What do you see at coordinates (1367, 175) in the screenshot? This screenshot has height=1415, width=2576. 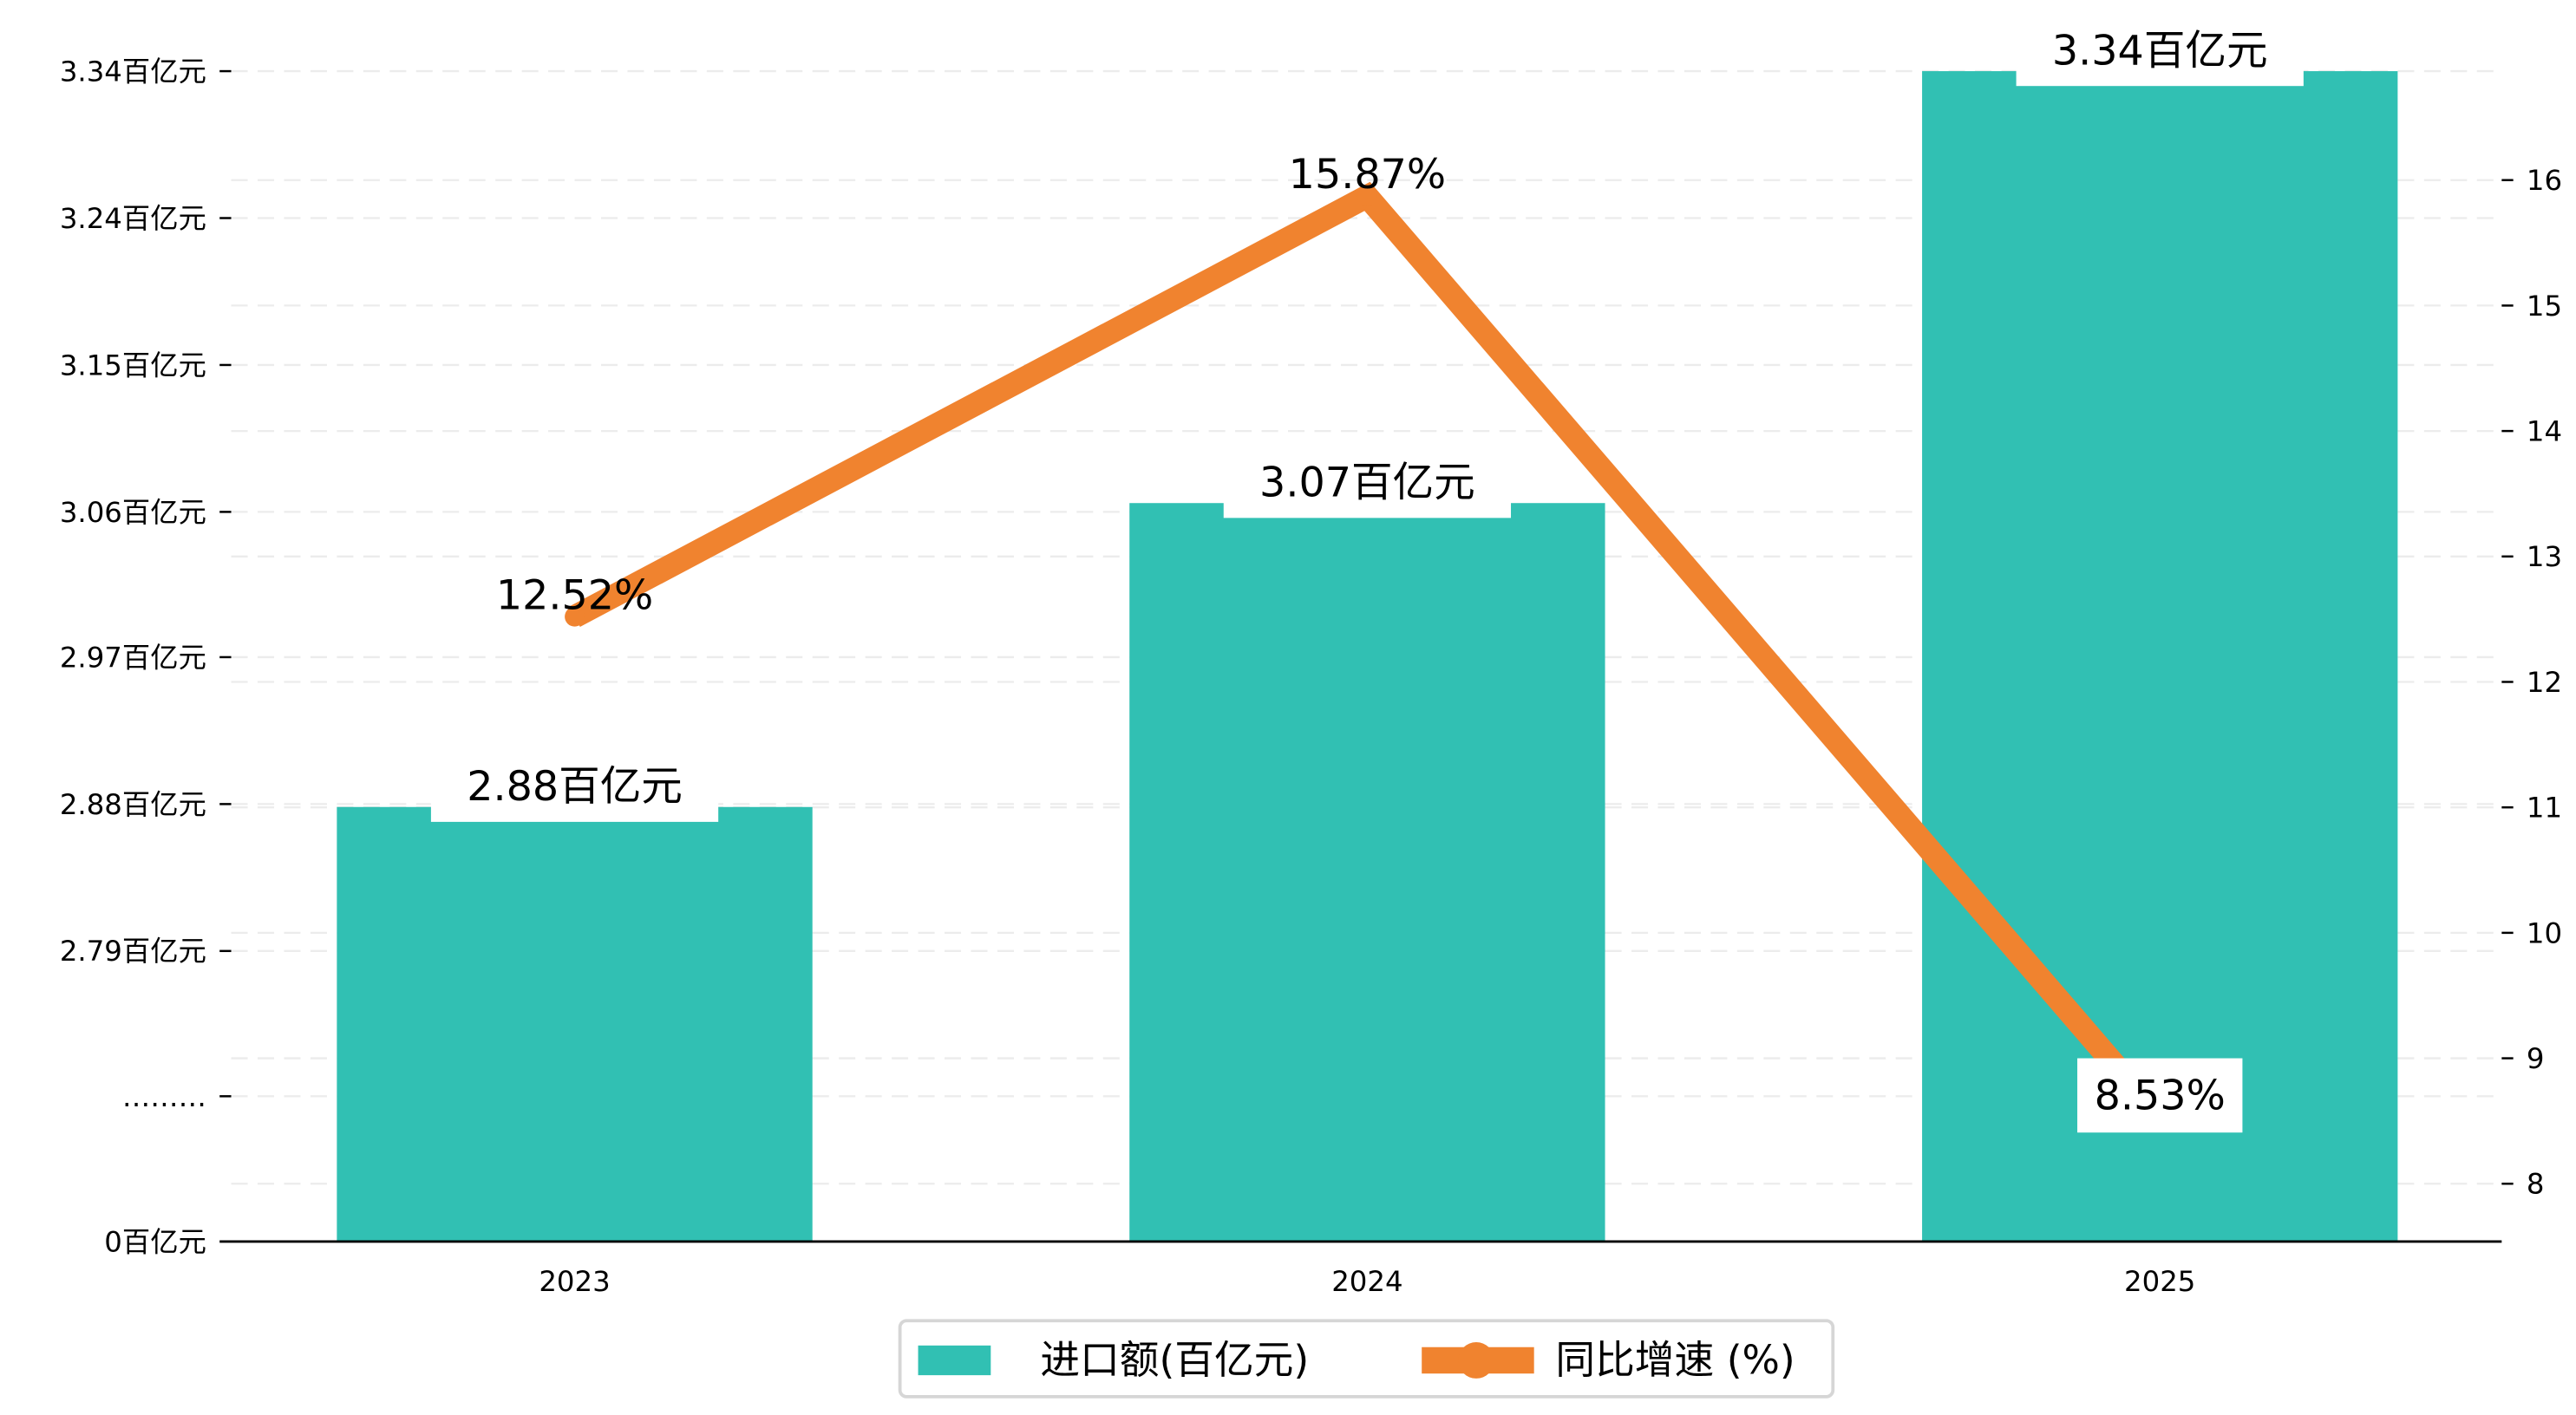 I see `growth-value-label: 15.87%` at bounding box center [1367, 175].